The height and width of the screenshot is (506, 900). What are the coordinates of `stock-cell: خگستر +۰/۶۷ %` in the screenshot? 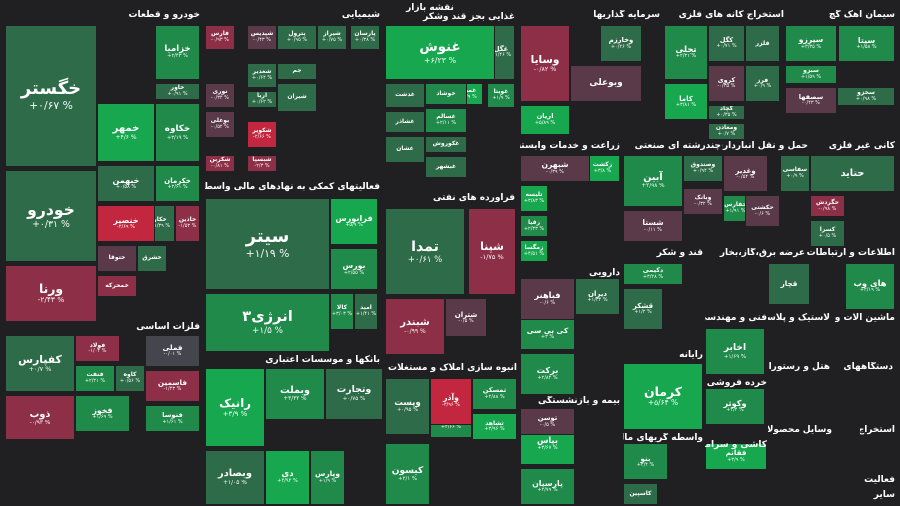 It's located at (51, 96).